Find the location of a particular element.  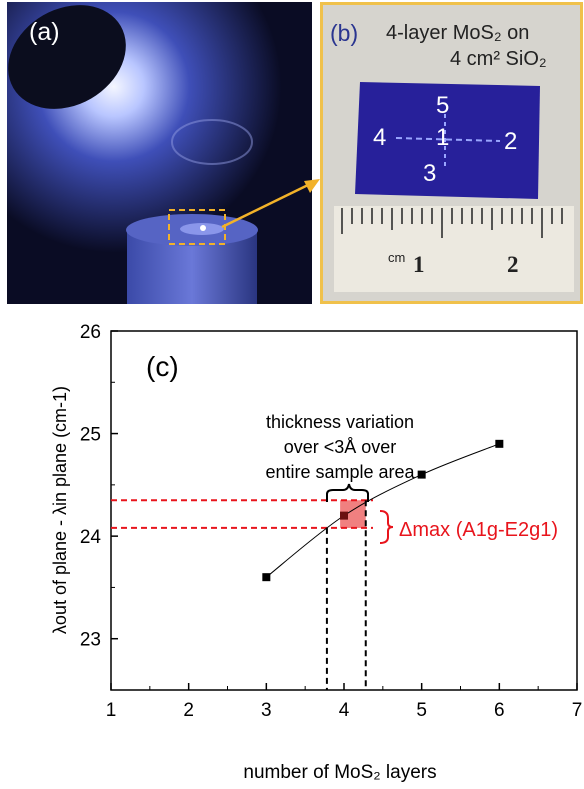

point-label-4: 4 is located at coordinates (380, 137).